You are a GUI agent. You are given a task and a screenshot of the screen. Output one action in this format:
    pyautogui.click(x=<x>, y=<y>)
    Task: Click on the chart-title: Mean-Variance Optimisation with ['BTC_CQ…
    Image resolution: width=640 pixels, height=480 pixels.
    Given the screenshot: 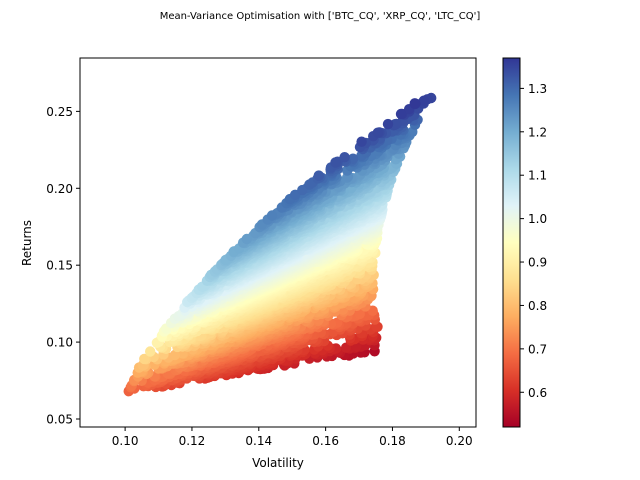 What is the action you would take?
    pyautogui.click(x=320, y=16)
    